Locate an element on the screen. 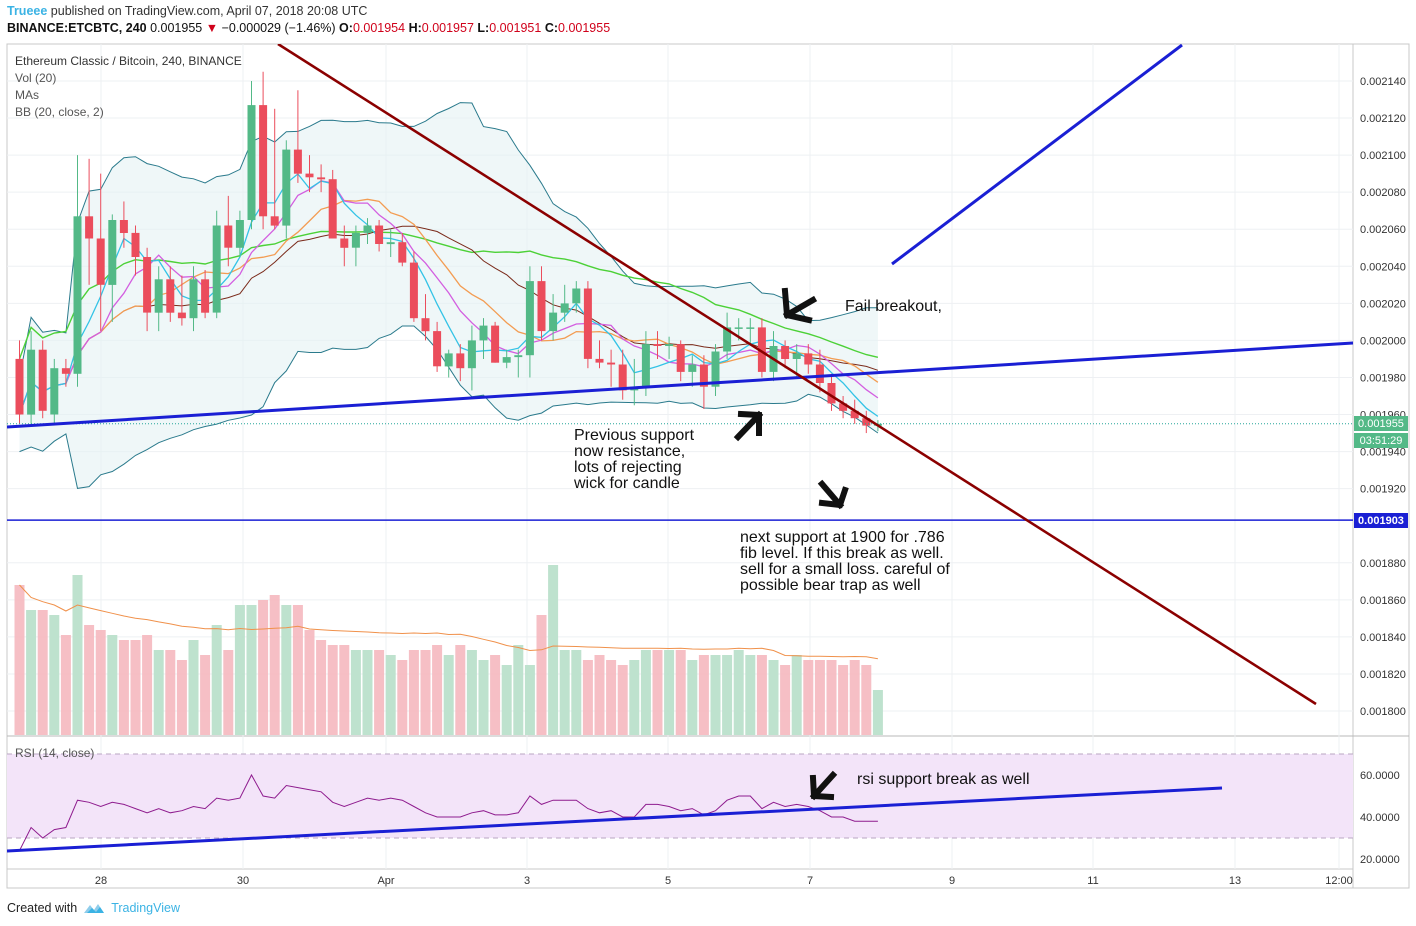 The height and width of the screenshot is (926, 1416). rising-support-trendline is located at coordinates (680, 385).